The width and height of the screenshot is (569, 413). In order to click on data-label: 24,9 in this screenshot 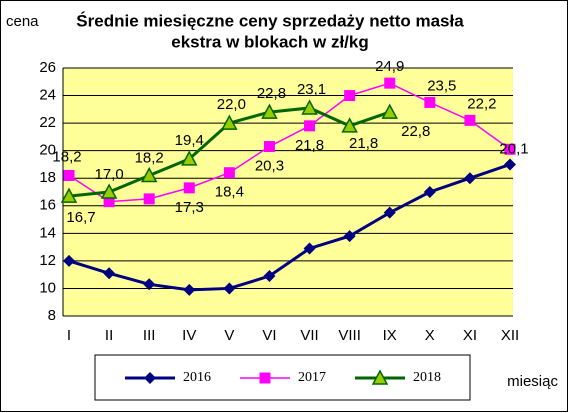, I will do `click(389, 66)`.